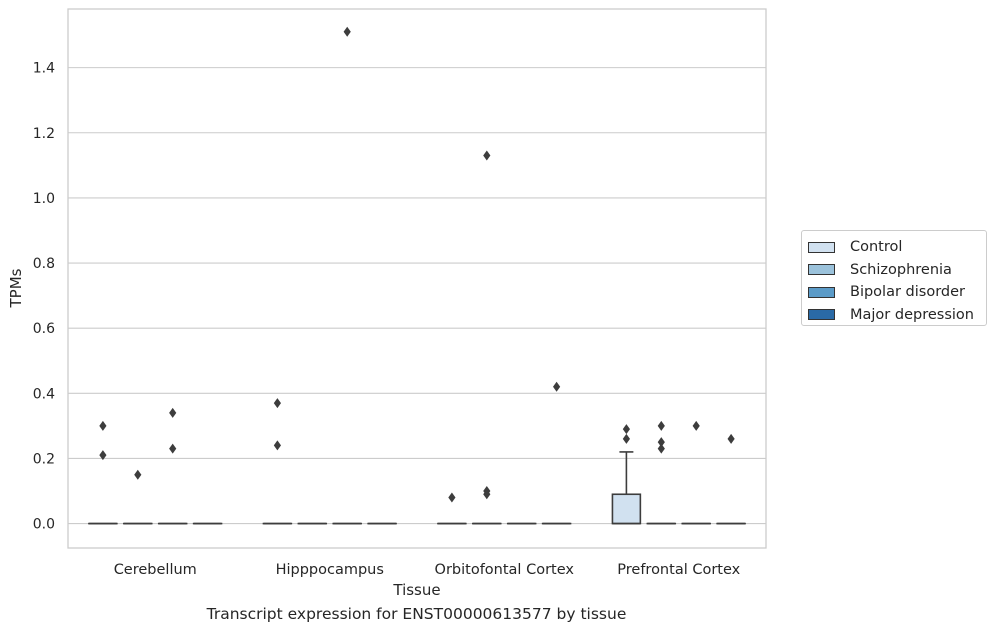 The height and width of the screenshot is (634, 997). Describe the element at coordinates (907, 292) in the screenshot. I see `legend-label: Bipolar disorder` at that location.